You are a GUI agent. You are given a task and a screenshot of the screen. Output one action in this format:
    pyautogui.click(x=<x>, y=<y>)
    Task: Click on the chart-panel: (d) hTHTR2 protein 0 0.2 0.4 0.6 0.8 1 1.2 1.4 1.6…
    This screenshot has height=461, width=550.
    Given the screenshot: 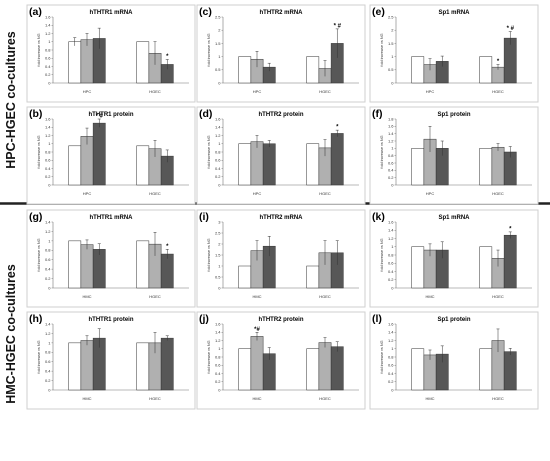 What is the action you would take?
    pyautogui.click(x=281, y=155)
    